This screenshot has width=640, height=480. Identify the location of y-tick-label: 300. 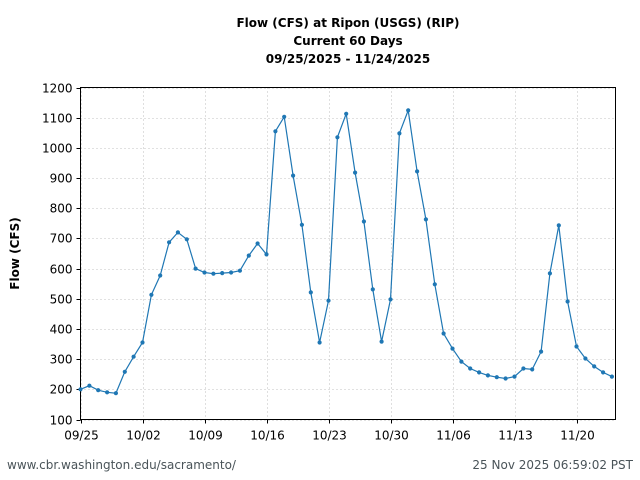
(61, 360).